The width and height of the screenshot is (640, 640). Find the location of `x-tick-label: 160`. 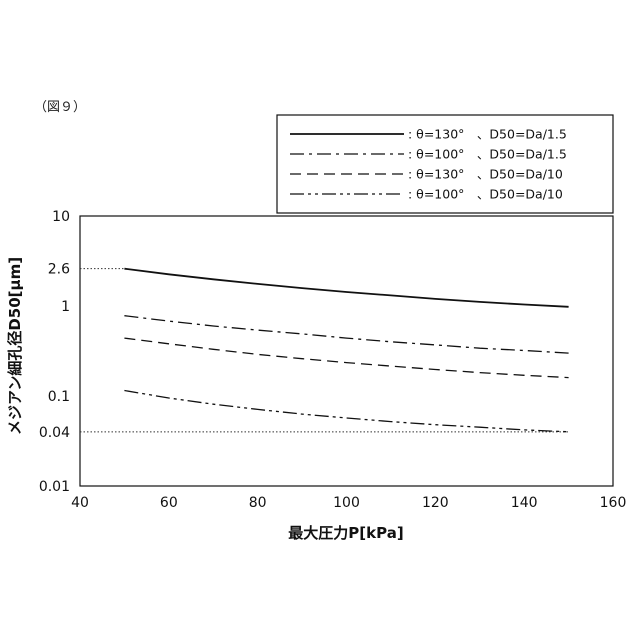

x-tick-label: 160 is located at coordinates (613, 503).